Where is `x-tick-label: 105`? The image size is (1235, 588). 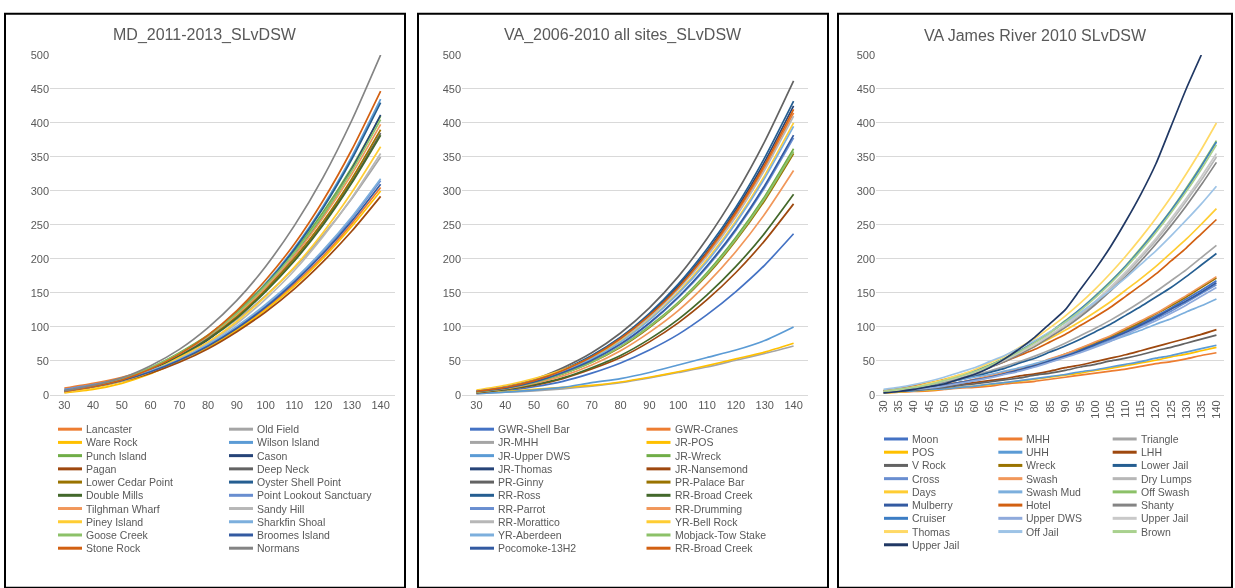
x-tick-label: 105 is located at coordinates (1110, 409).